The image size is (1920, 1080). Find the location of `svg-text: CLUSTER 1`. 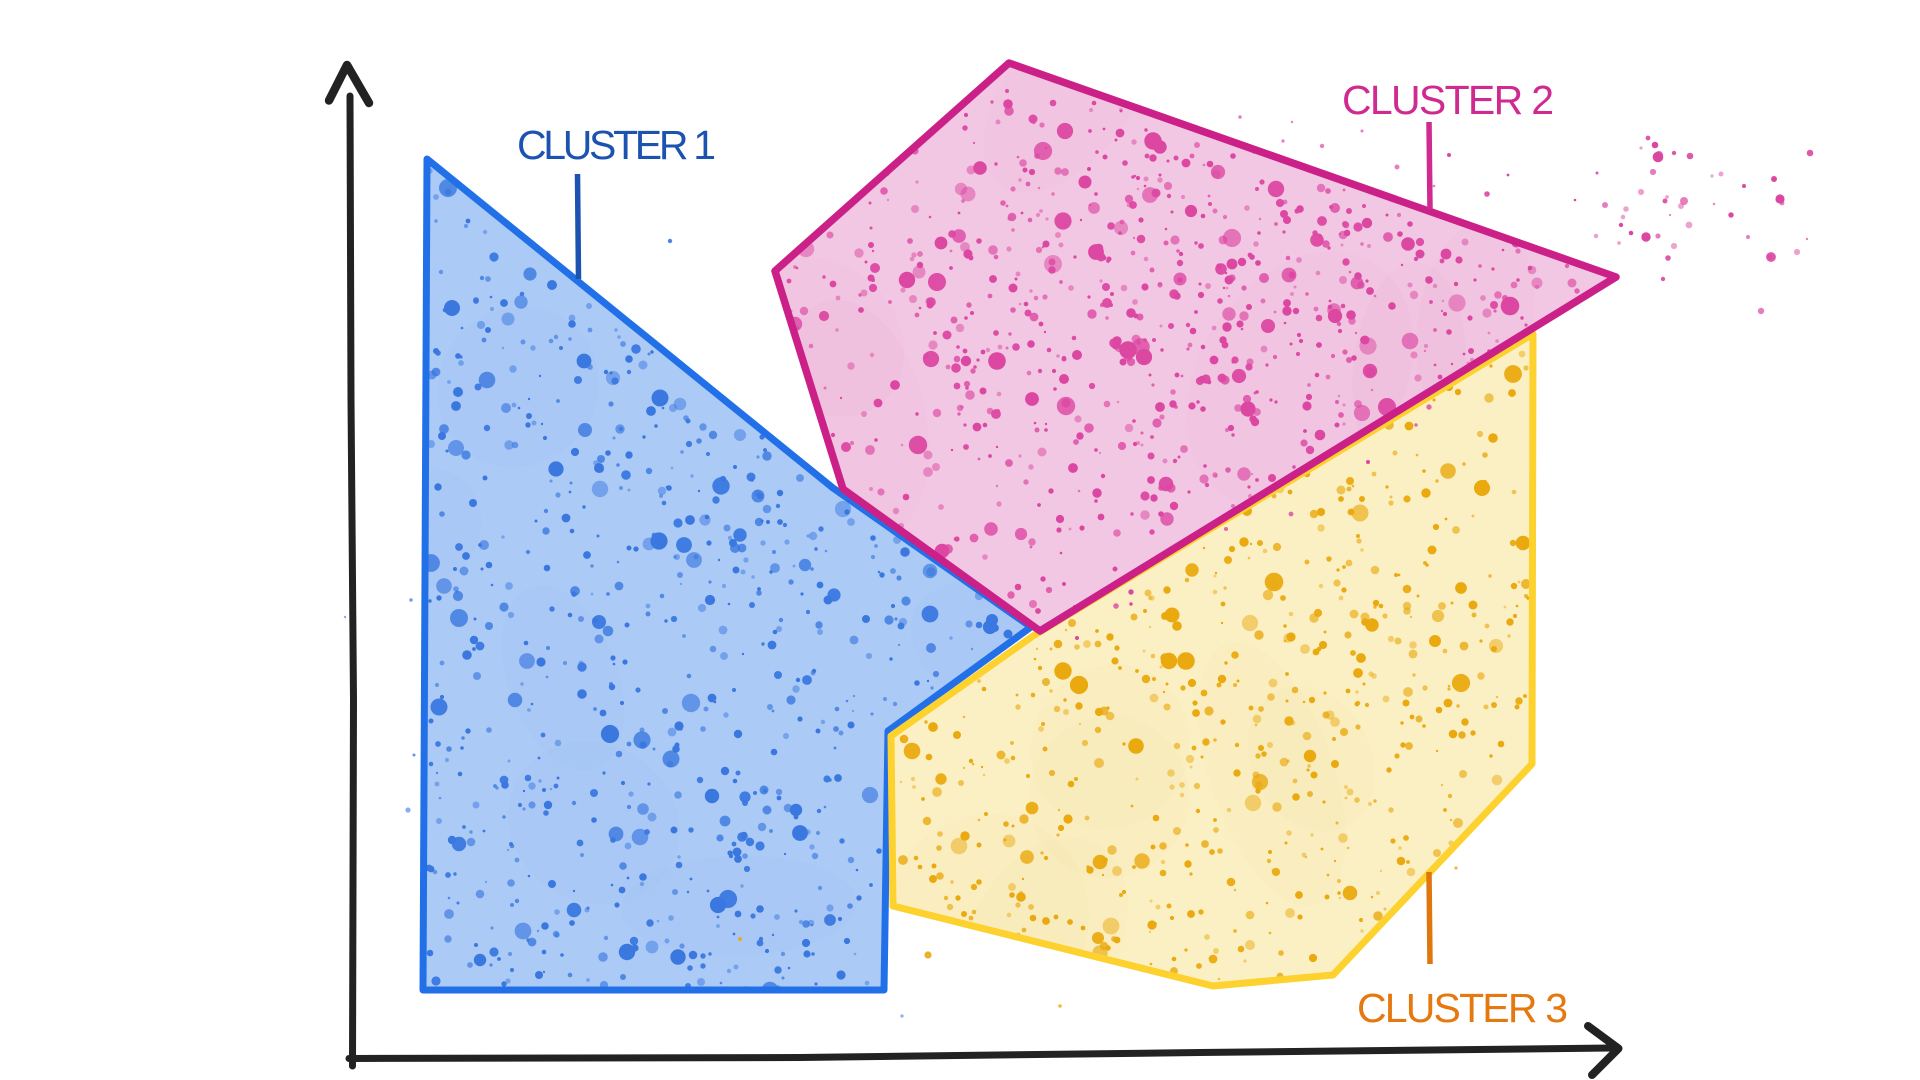

svg-text: CLUSTER 1 is located at coordinates (616, 145).